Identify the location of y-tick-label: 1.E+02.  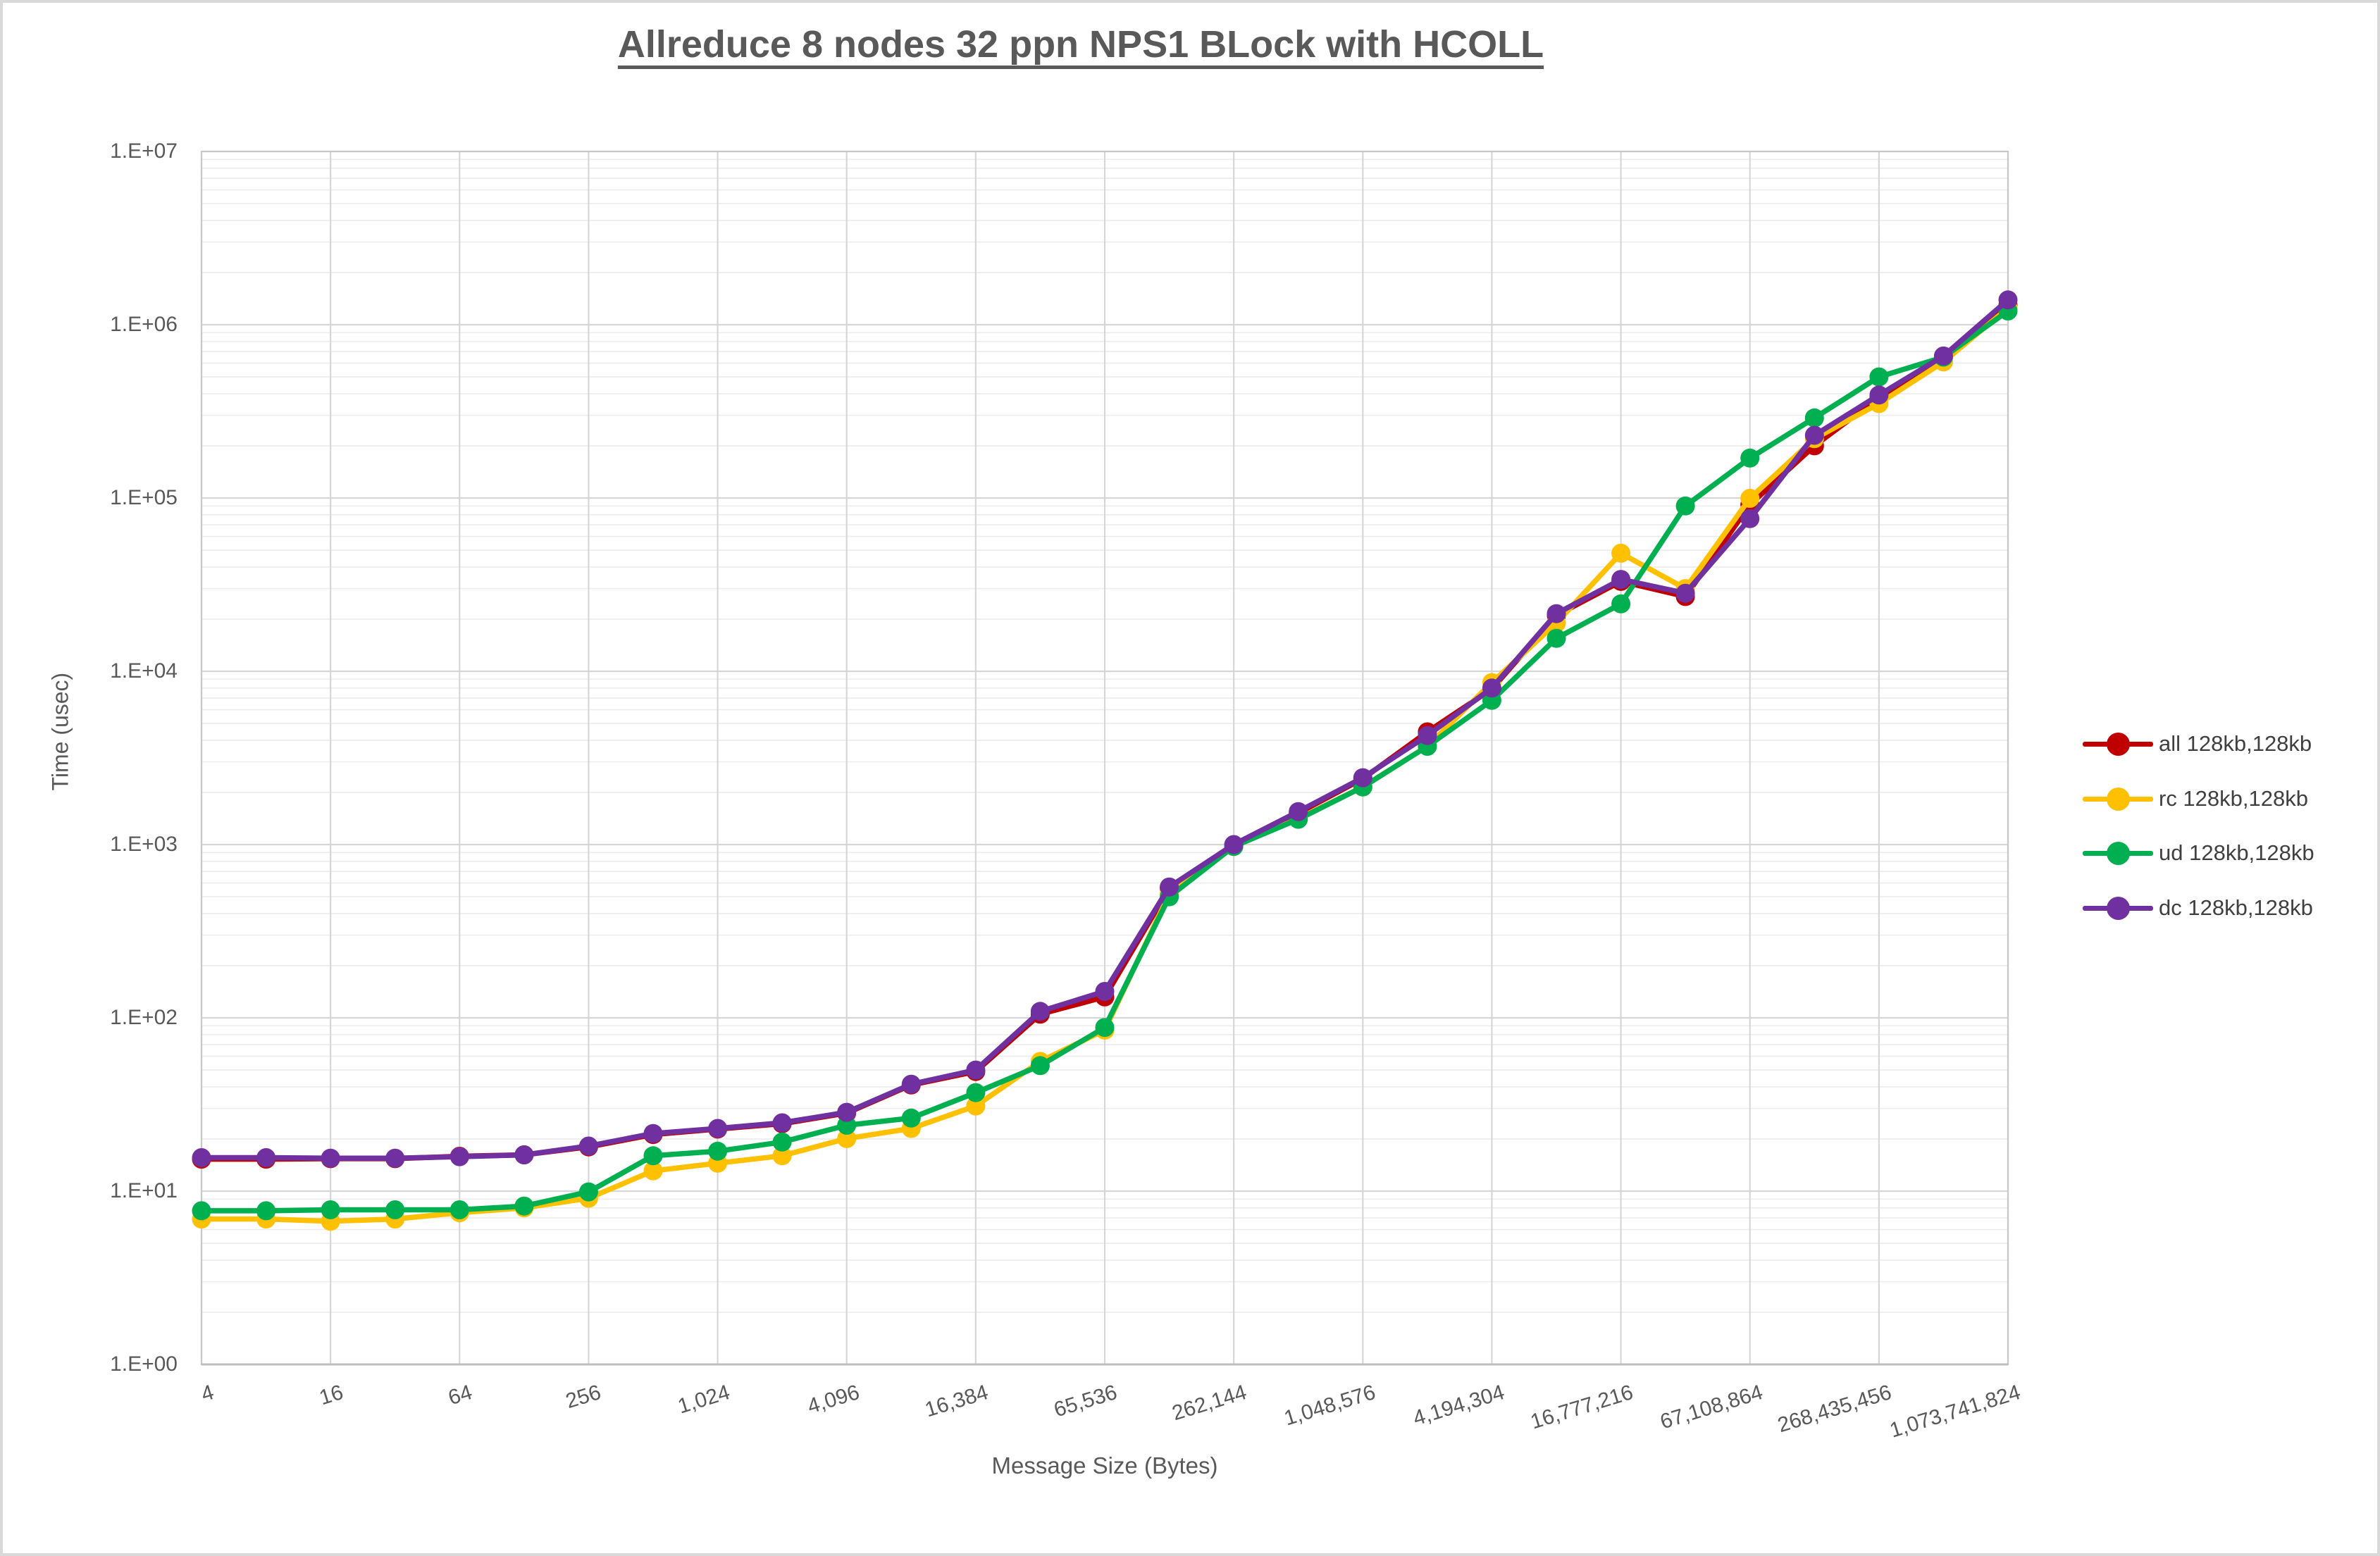
(144, 1017).